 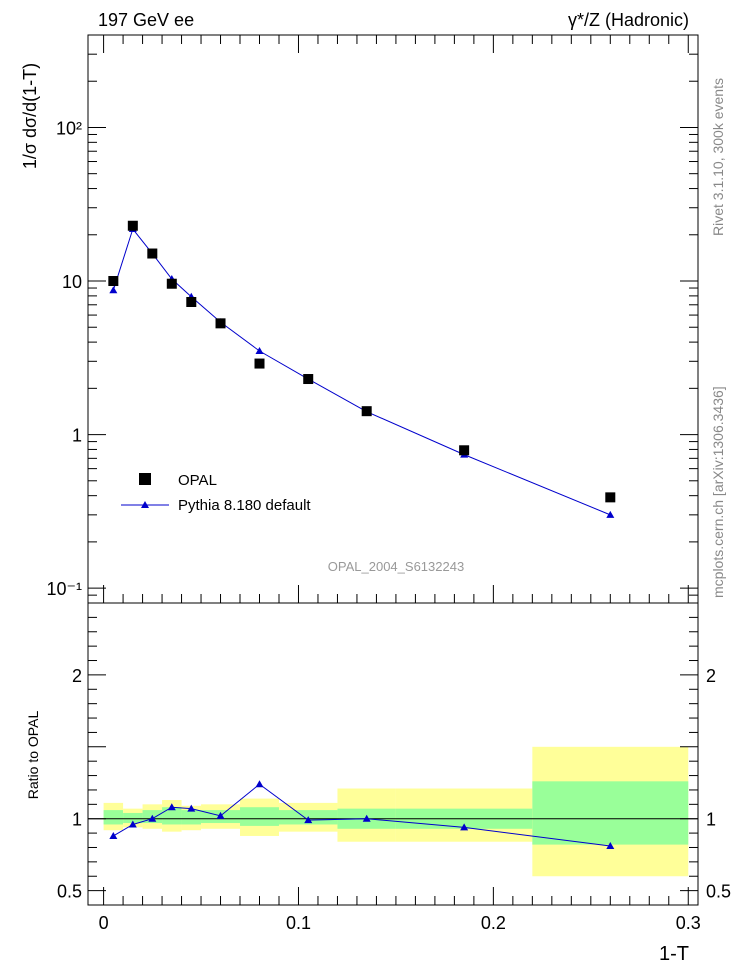 I want to click on x-tick-label: 0, so click(x=104, y=923).